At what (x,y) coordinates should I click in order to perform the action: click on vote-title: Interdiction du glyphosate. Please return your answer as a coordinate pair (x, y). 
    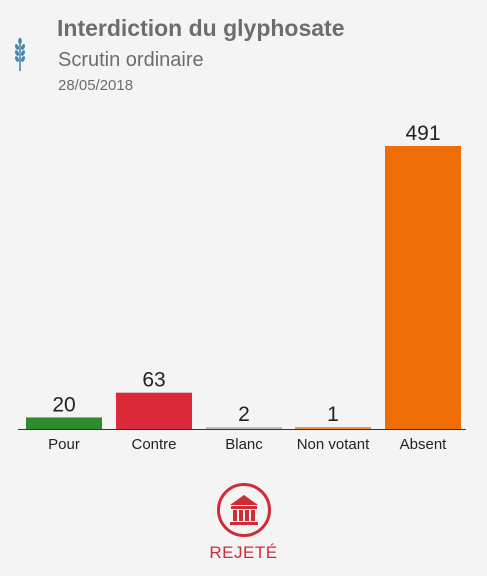
    Looking at the image, I should click on (201, 28).